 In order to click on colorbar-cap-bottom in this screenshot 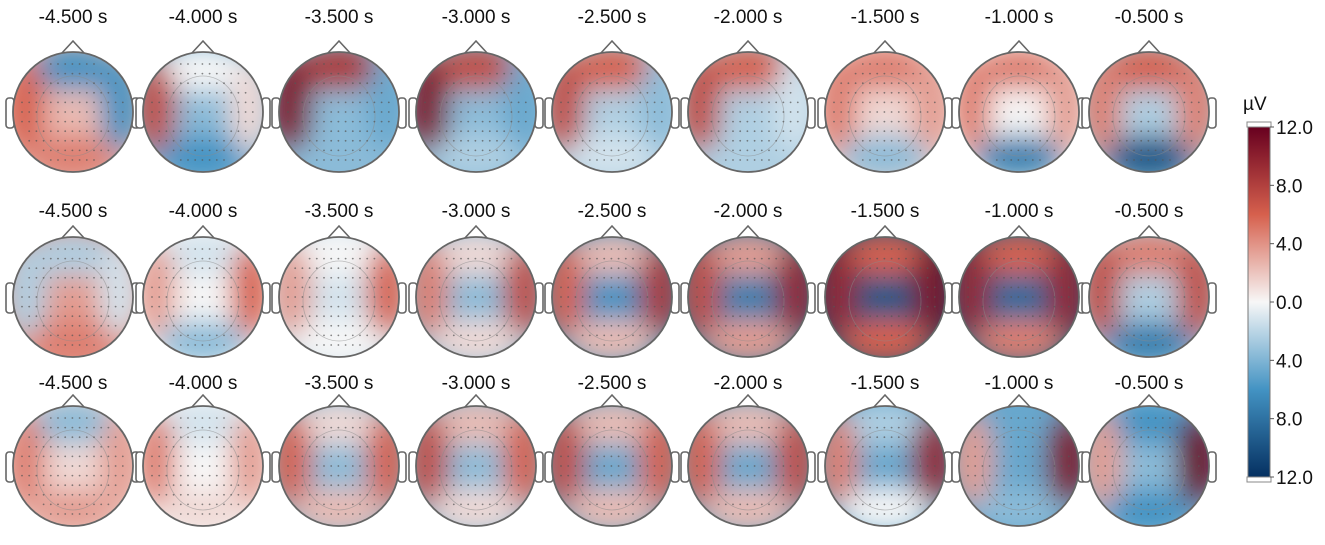, I will do `click(1259, 479)`.